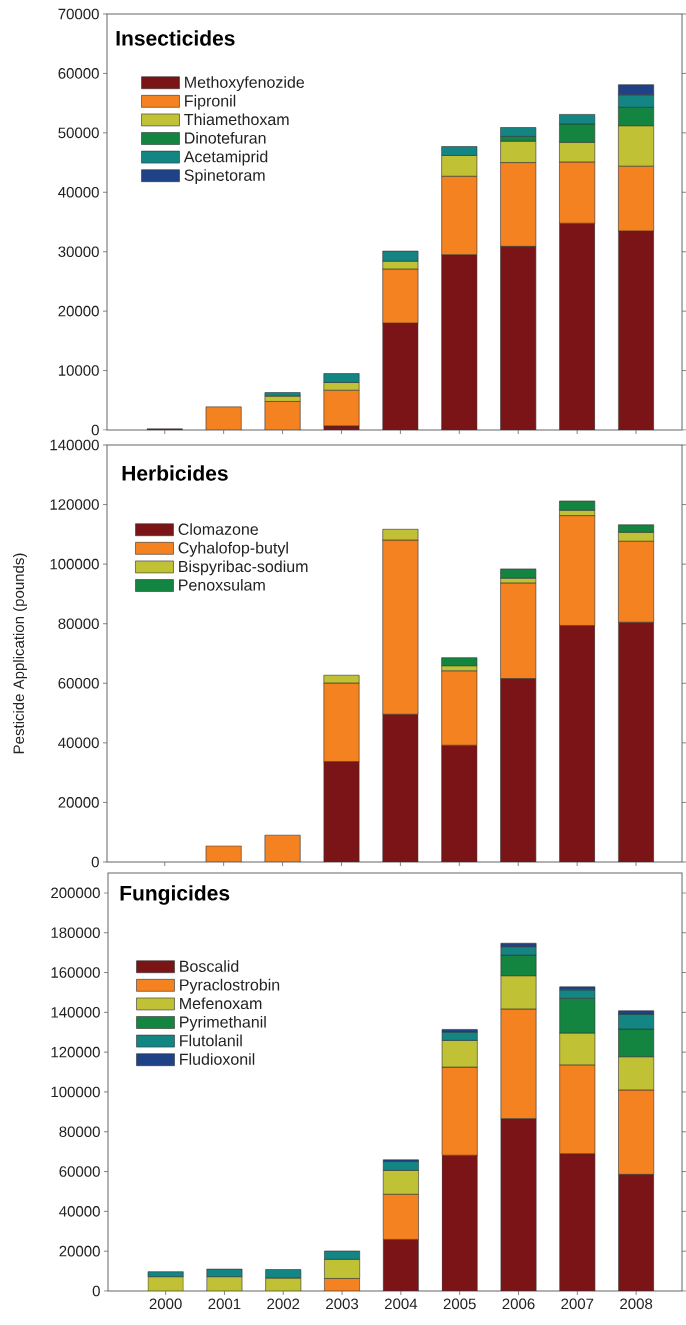 The image size is (686, 1325). Describe the element at coordinates (221, 1003) in the screenshot. I see `legend-label: Mefenoxam` at that location.